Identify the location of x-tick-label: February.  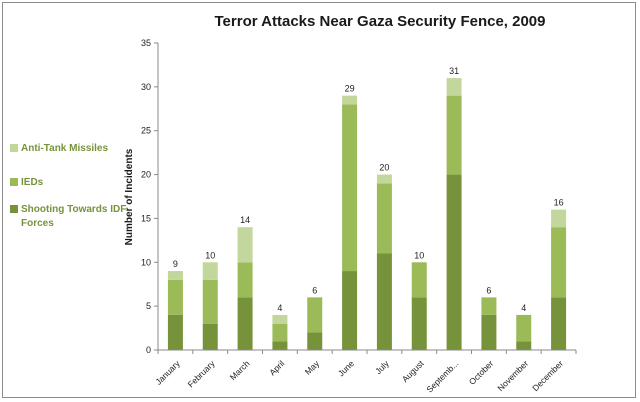
(202, 374).